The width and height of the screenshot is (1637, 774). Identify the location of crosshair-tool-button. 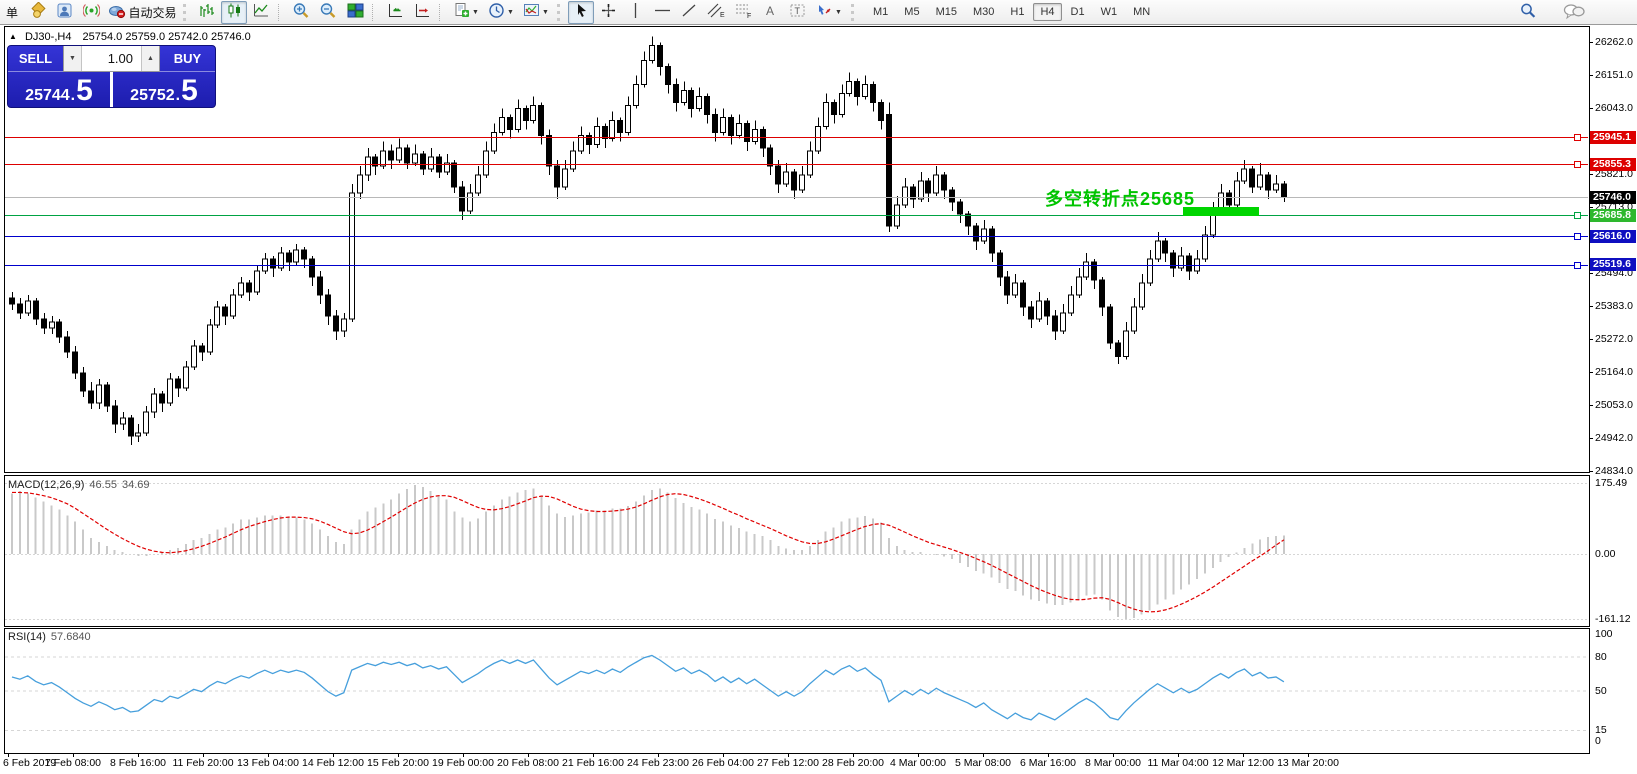
(608, 12).